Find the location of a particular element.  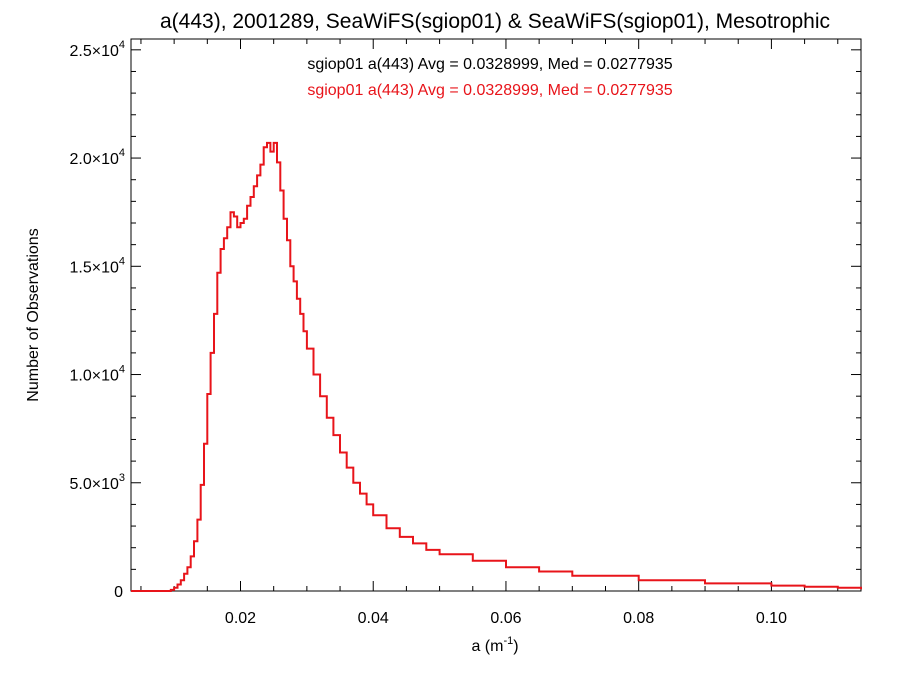

y-tick-label: 5.0×10³ is located at coordinates (97, 482).